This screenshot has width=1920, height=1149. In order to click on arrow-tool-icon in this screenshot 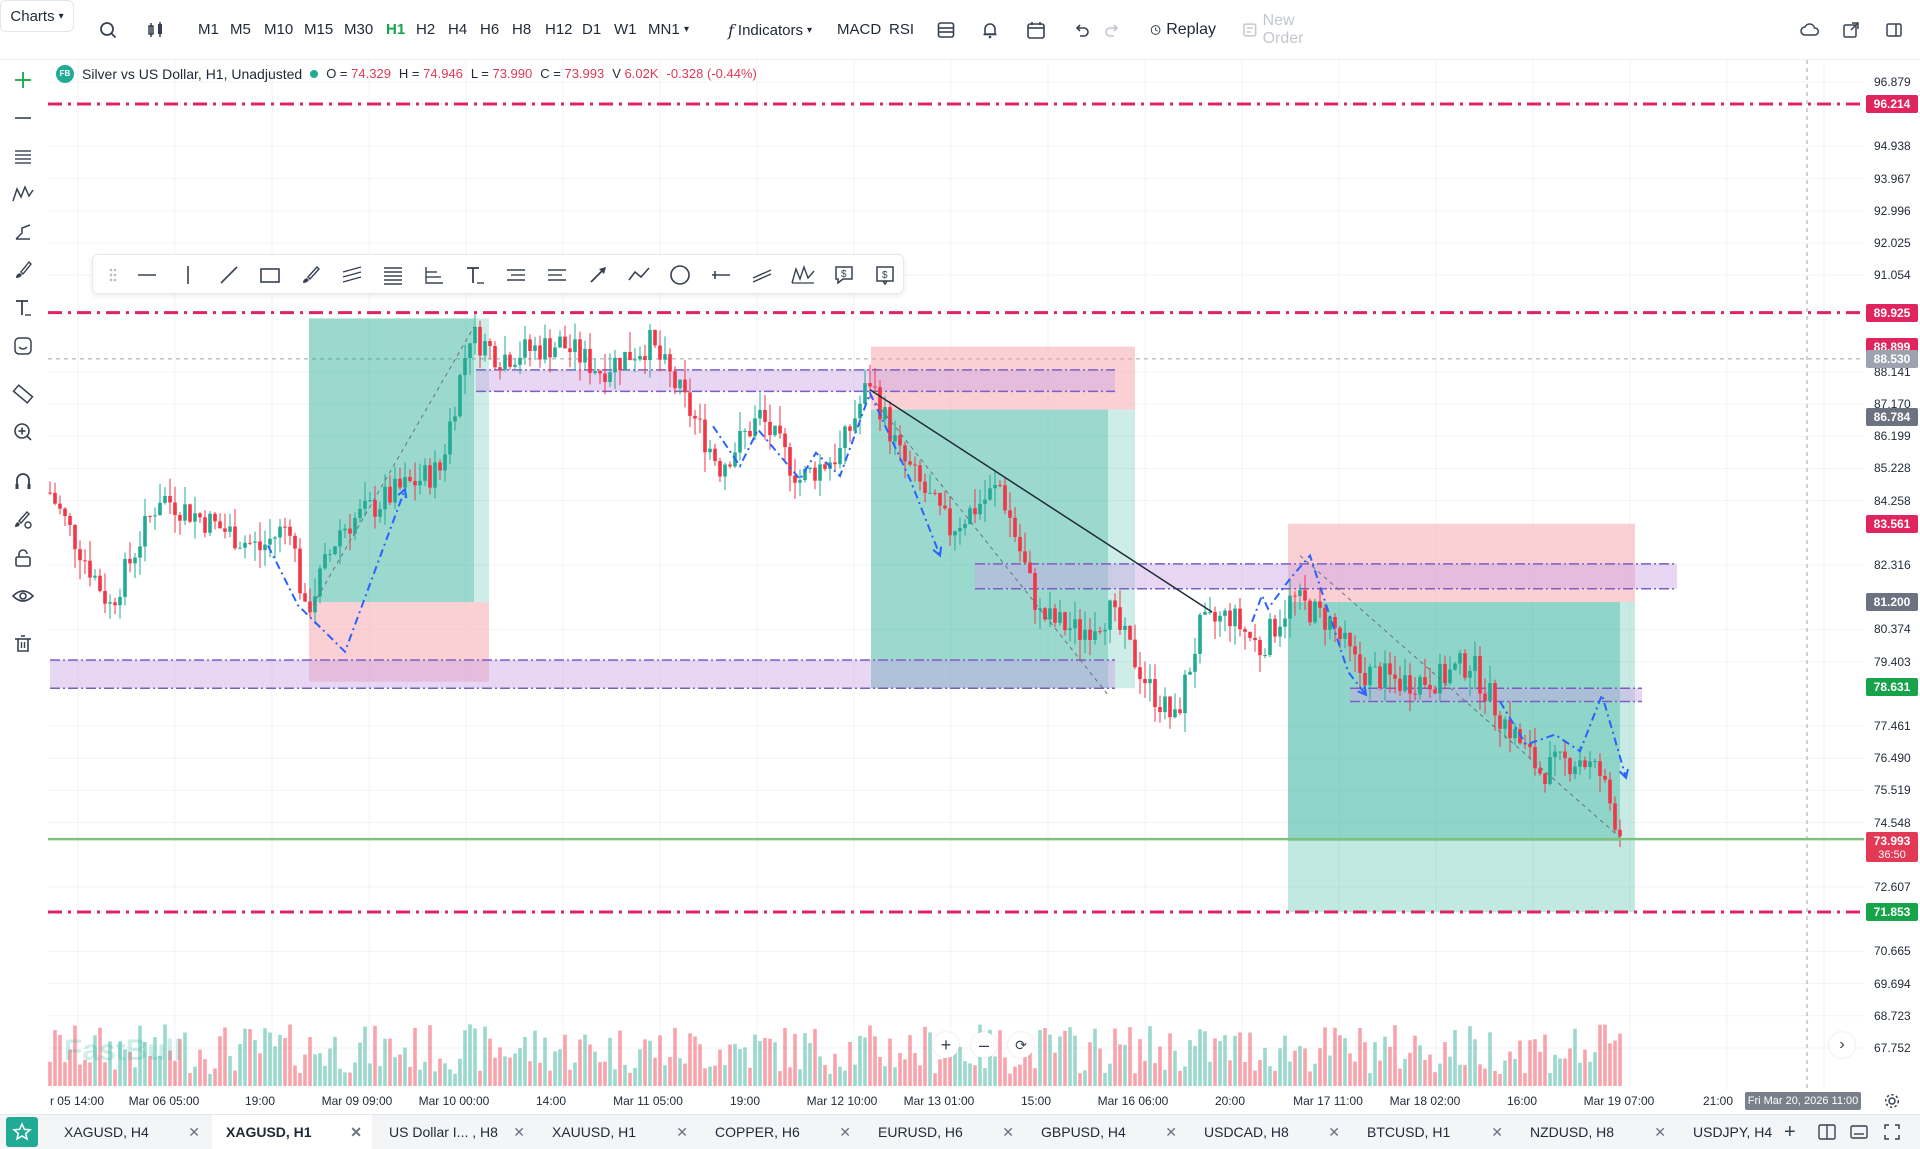, I will do `click(598, 275)`.